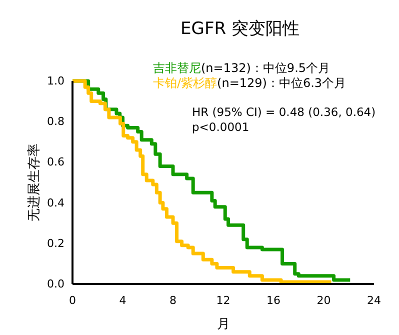 Image resolution: width=399 pixels, height=335 pixels. Describe the element at coordinates (72, 300) in the screenshot. I see `x-tick-label: 0` at that location.